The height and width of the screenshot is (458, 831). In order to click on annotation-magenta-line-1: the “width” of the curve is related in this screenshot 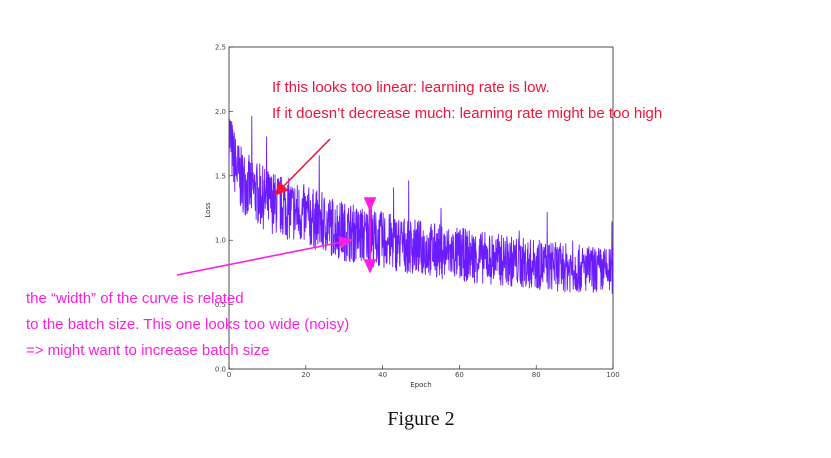, I will do `click(135, 298)`.